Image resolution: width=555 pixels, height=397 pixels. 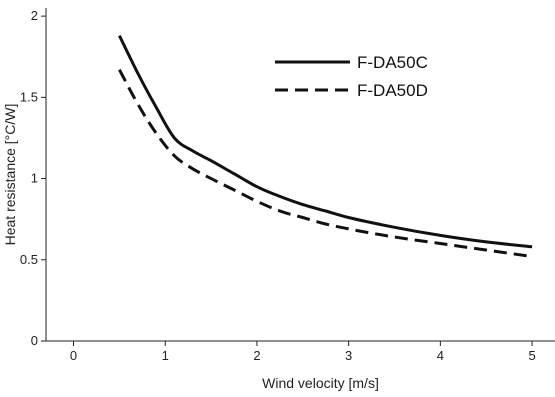 What do you see at coordinates (440, 355) in the screenshot?
I see `x-tick-label: 4` at bounding box center [440, 355].